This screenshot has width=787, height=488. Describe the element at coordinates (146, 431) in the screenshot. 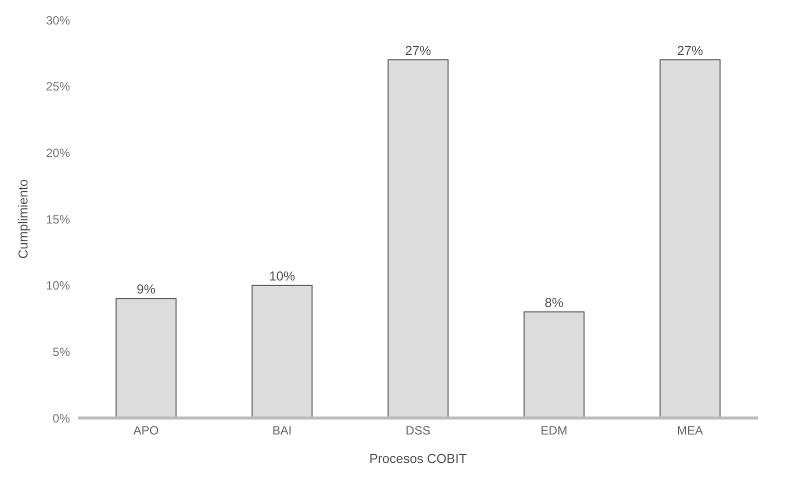

I see `x-tick-label: APO` at that location.